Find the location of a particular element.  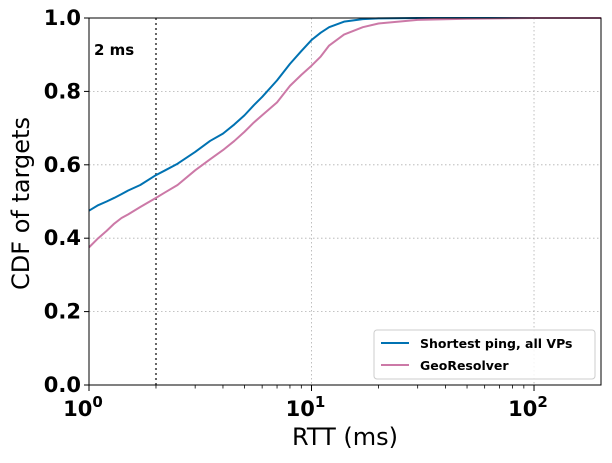

x-tick-label: 10¹ is located at coordinates (306, 407).